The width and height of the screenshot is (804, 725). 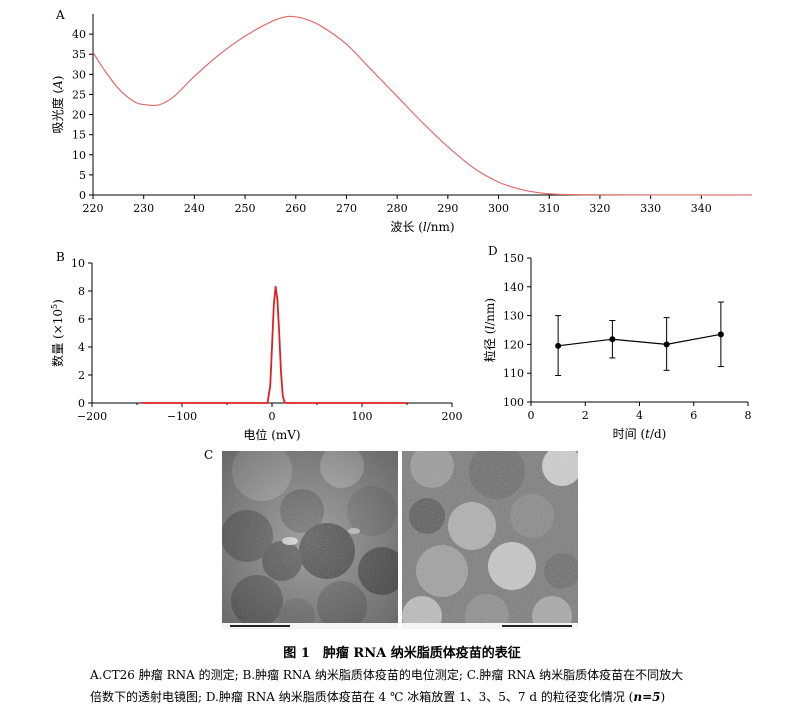 What do you see at coordinates (599, 208) in the screenshot?
I see `x-tick-label: 320` at bounding box center [599, 208].